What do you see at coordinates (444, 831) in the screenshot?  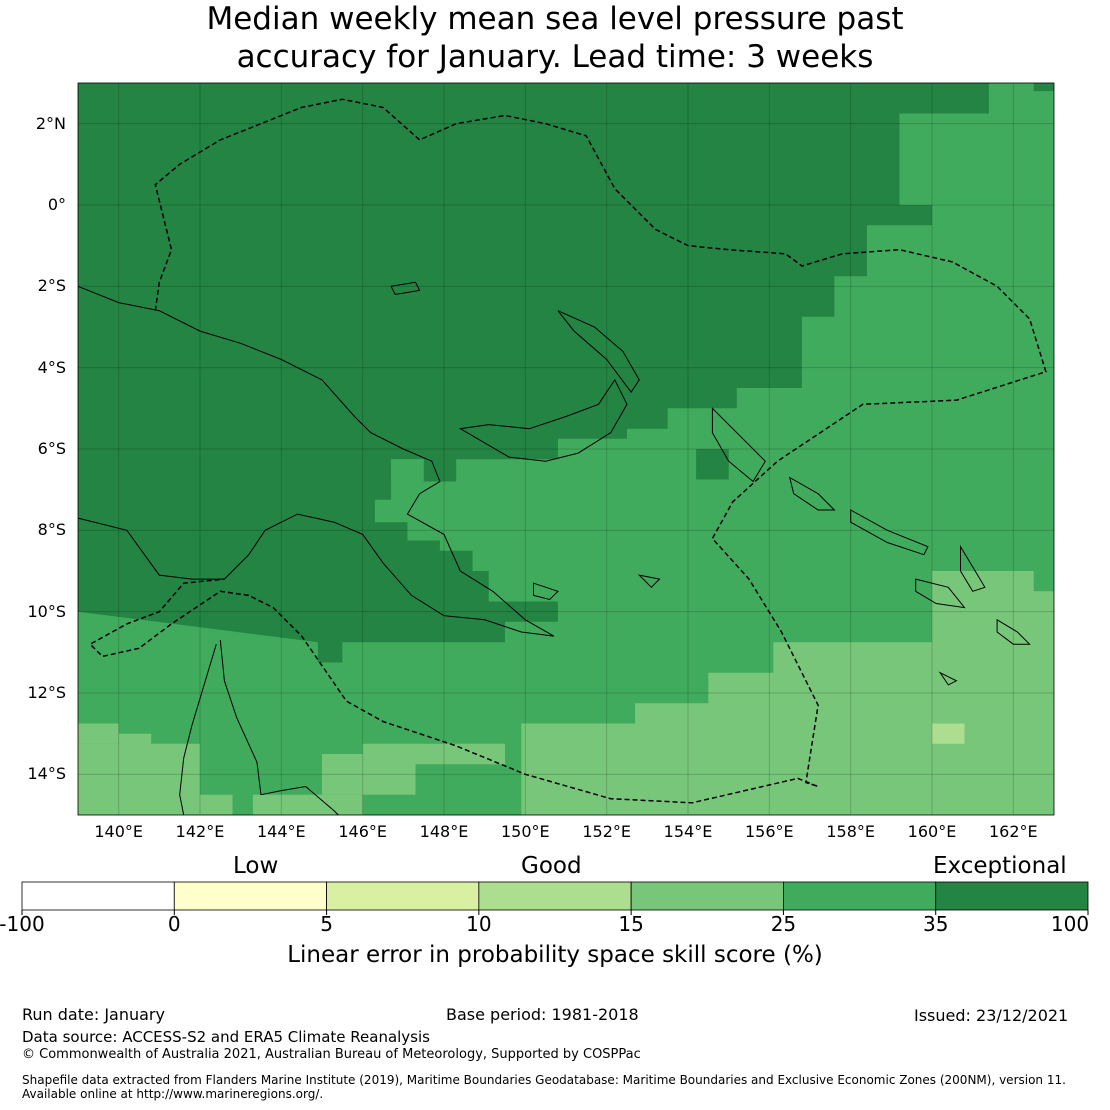 I see `lon-label: 148°E` at bounding box center [444, 831].